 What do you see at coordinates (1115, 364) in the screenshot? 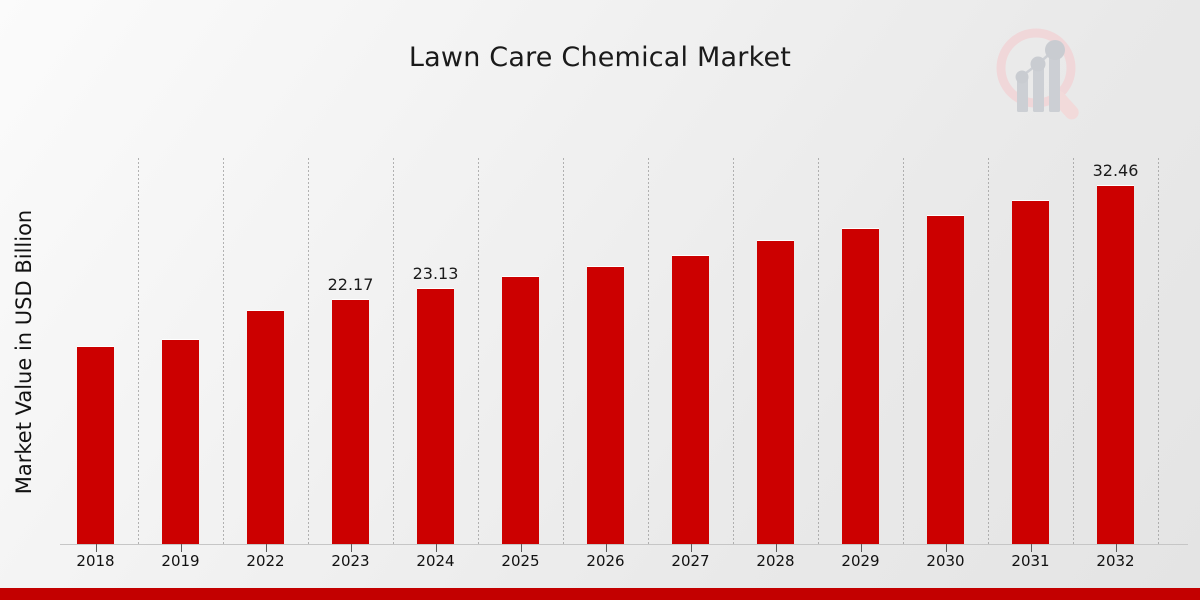
I see `bar-2032` at bounding box center [1115, 364].